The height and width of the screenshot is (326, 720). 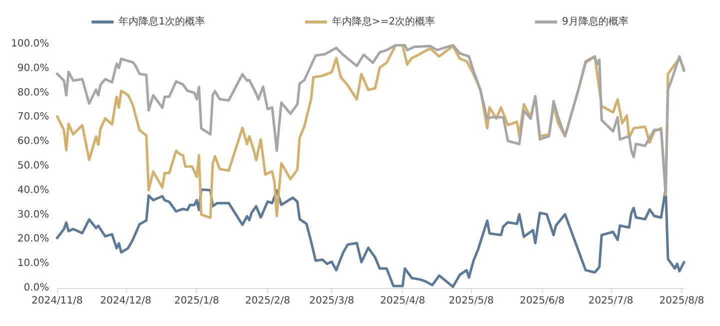 I want to click on x-tick-label: 2025/7/8, so click(x=611, y=301).